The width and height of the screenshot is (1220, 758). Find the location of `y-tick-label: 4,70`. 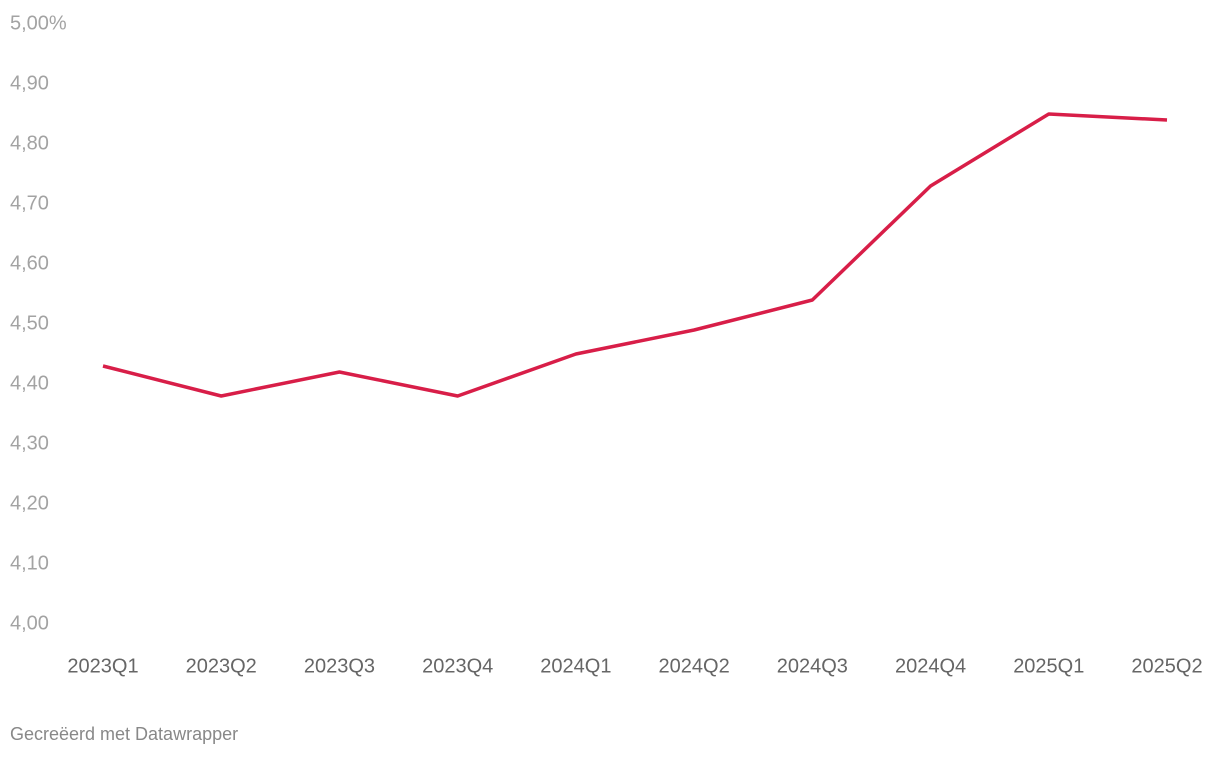

y-tick-label: 4,70 is located at coordinates (29, 203).